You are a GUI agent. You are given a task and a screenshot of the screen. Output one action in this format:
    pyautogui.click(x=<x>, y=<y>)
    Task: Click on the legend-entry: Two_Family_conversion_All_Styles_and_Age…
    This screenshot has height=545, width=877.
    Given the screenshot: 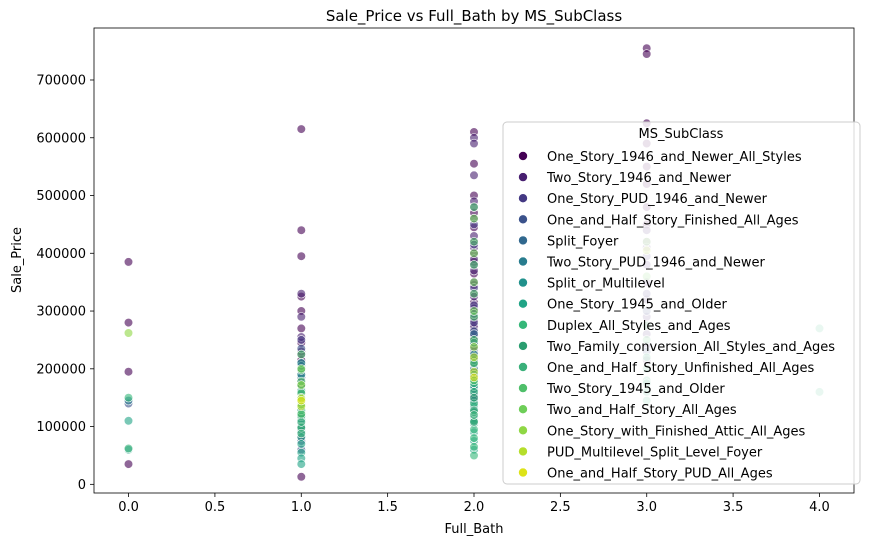 What is the action you would take?
    pyautogui.click(x=676, y=347)
    